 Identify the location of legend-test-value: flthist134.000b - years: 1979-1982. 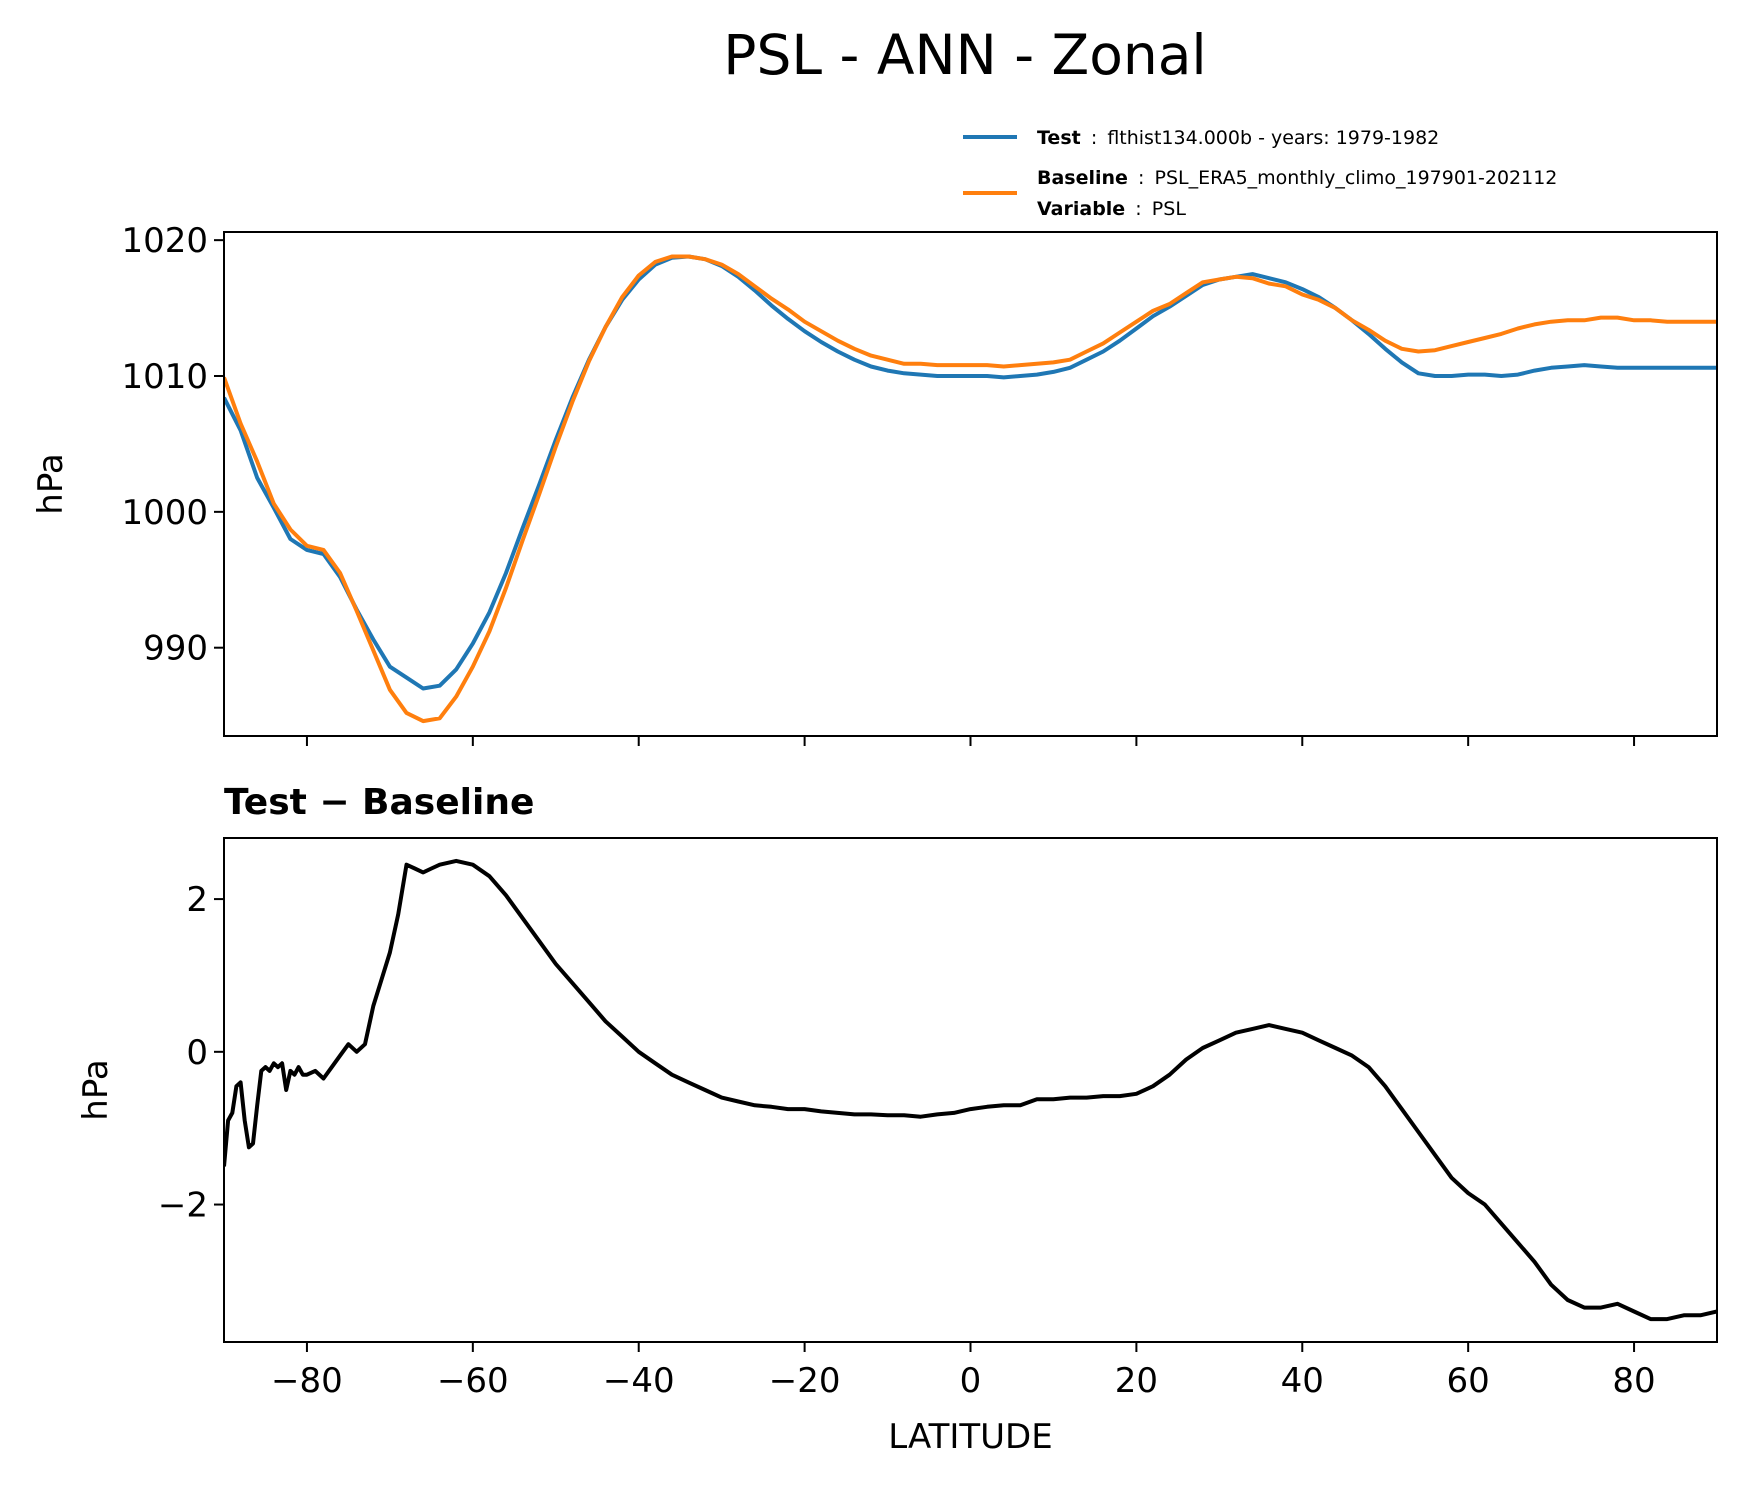
(1273, 138).